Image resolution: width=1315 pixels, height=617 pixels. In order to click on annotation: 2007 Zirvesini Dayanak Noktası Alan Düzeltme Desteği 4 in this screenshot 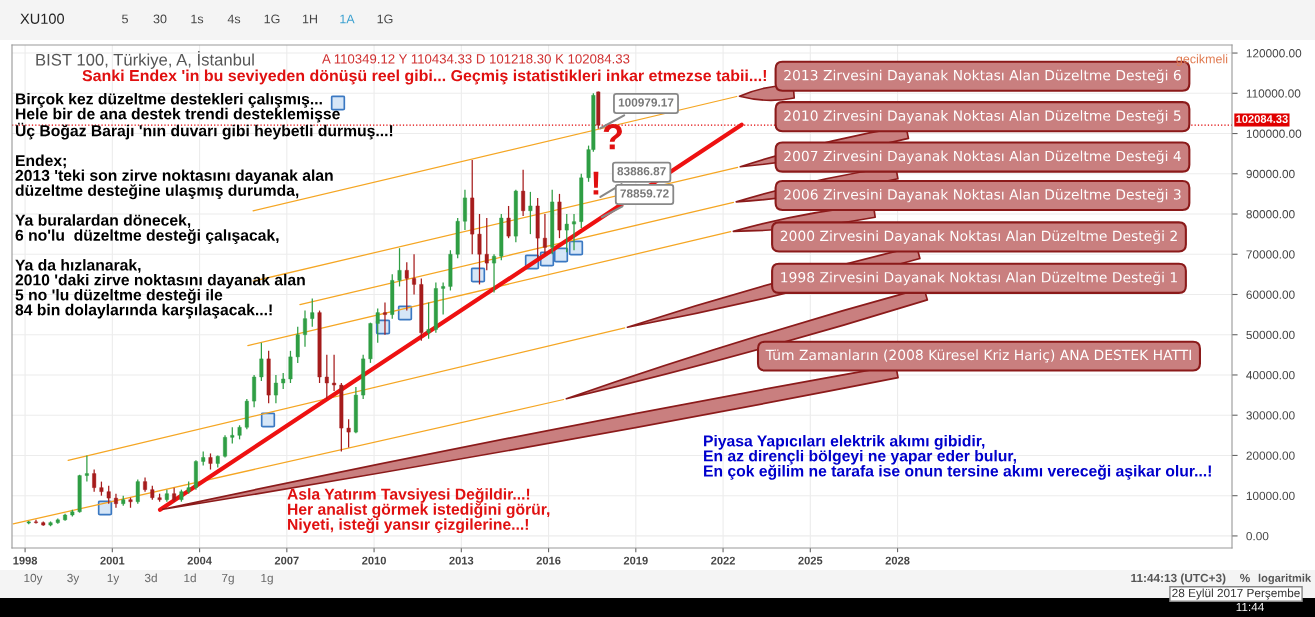, I will do `click(982, 157)`.